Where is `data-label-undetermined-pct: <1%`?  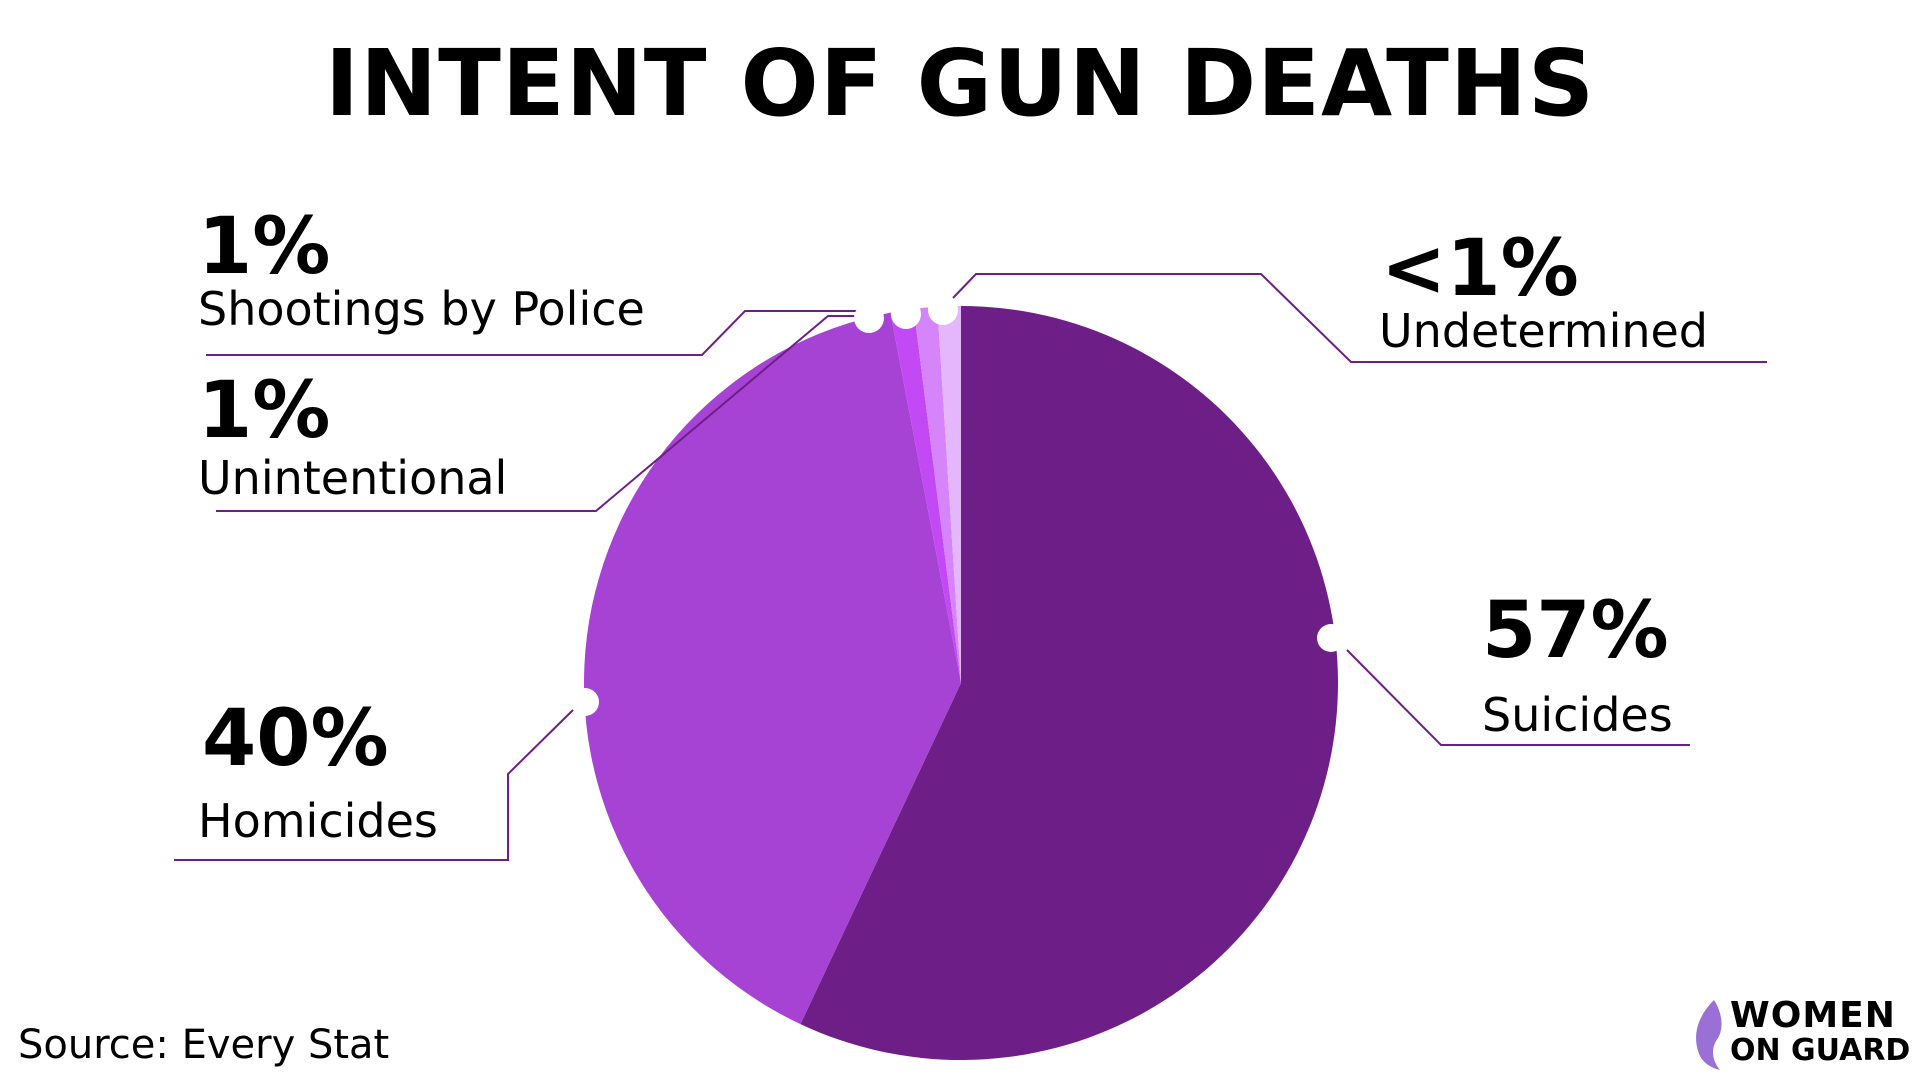
data-label-undetermined-pct: <1% is located at coordinates (1480, 269).